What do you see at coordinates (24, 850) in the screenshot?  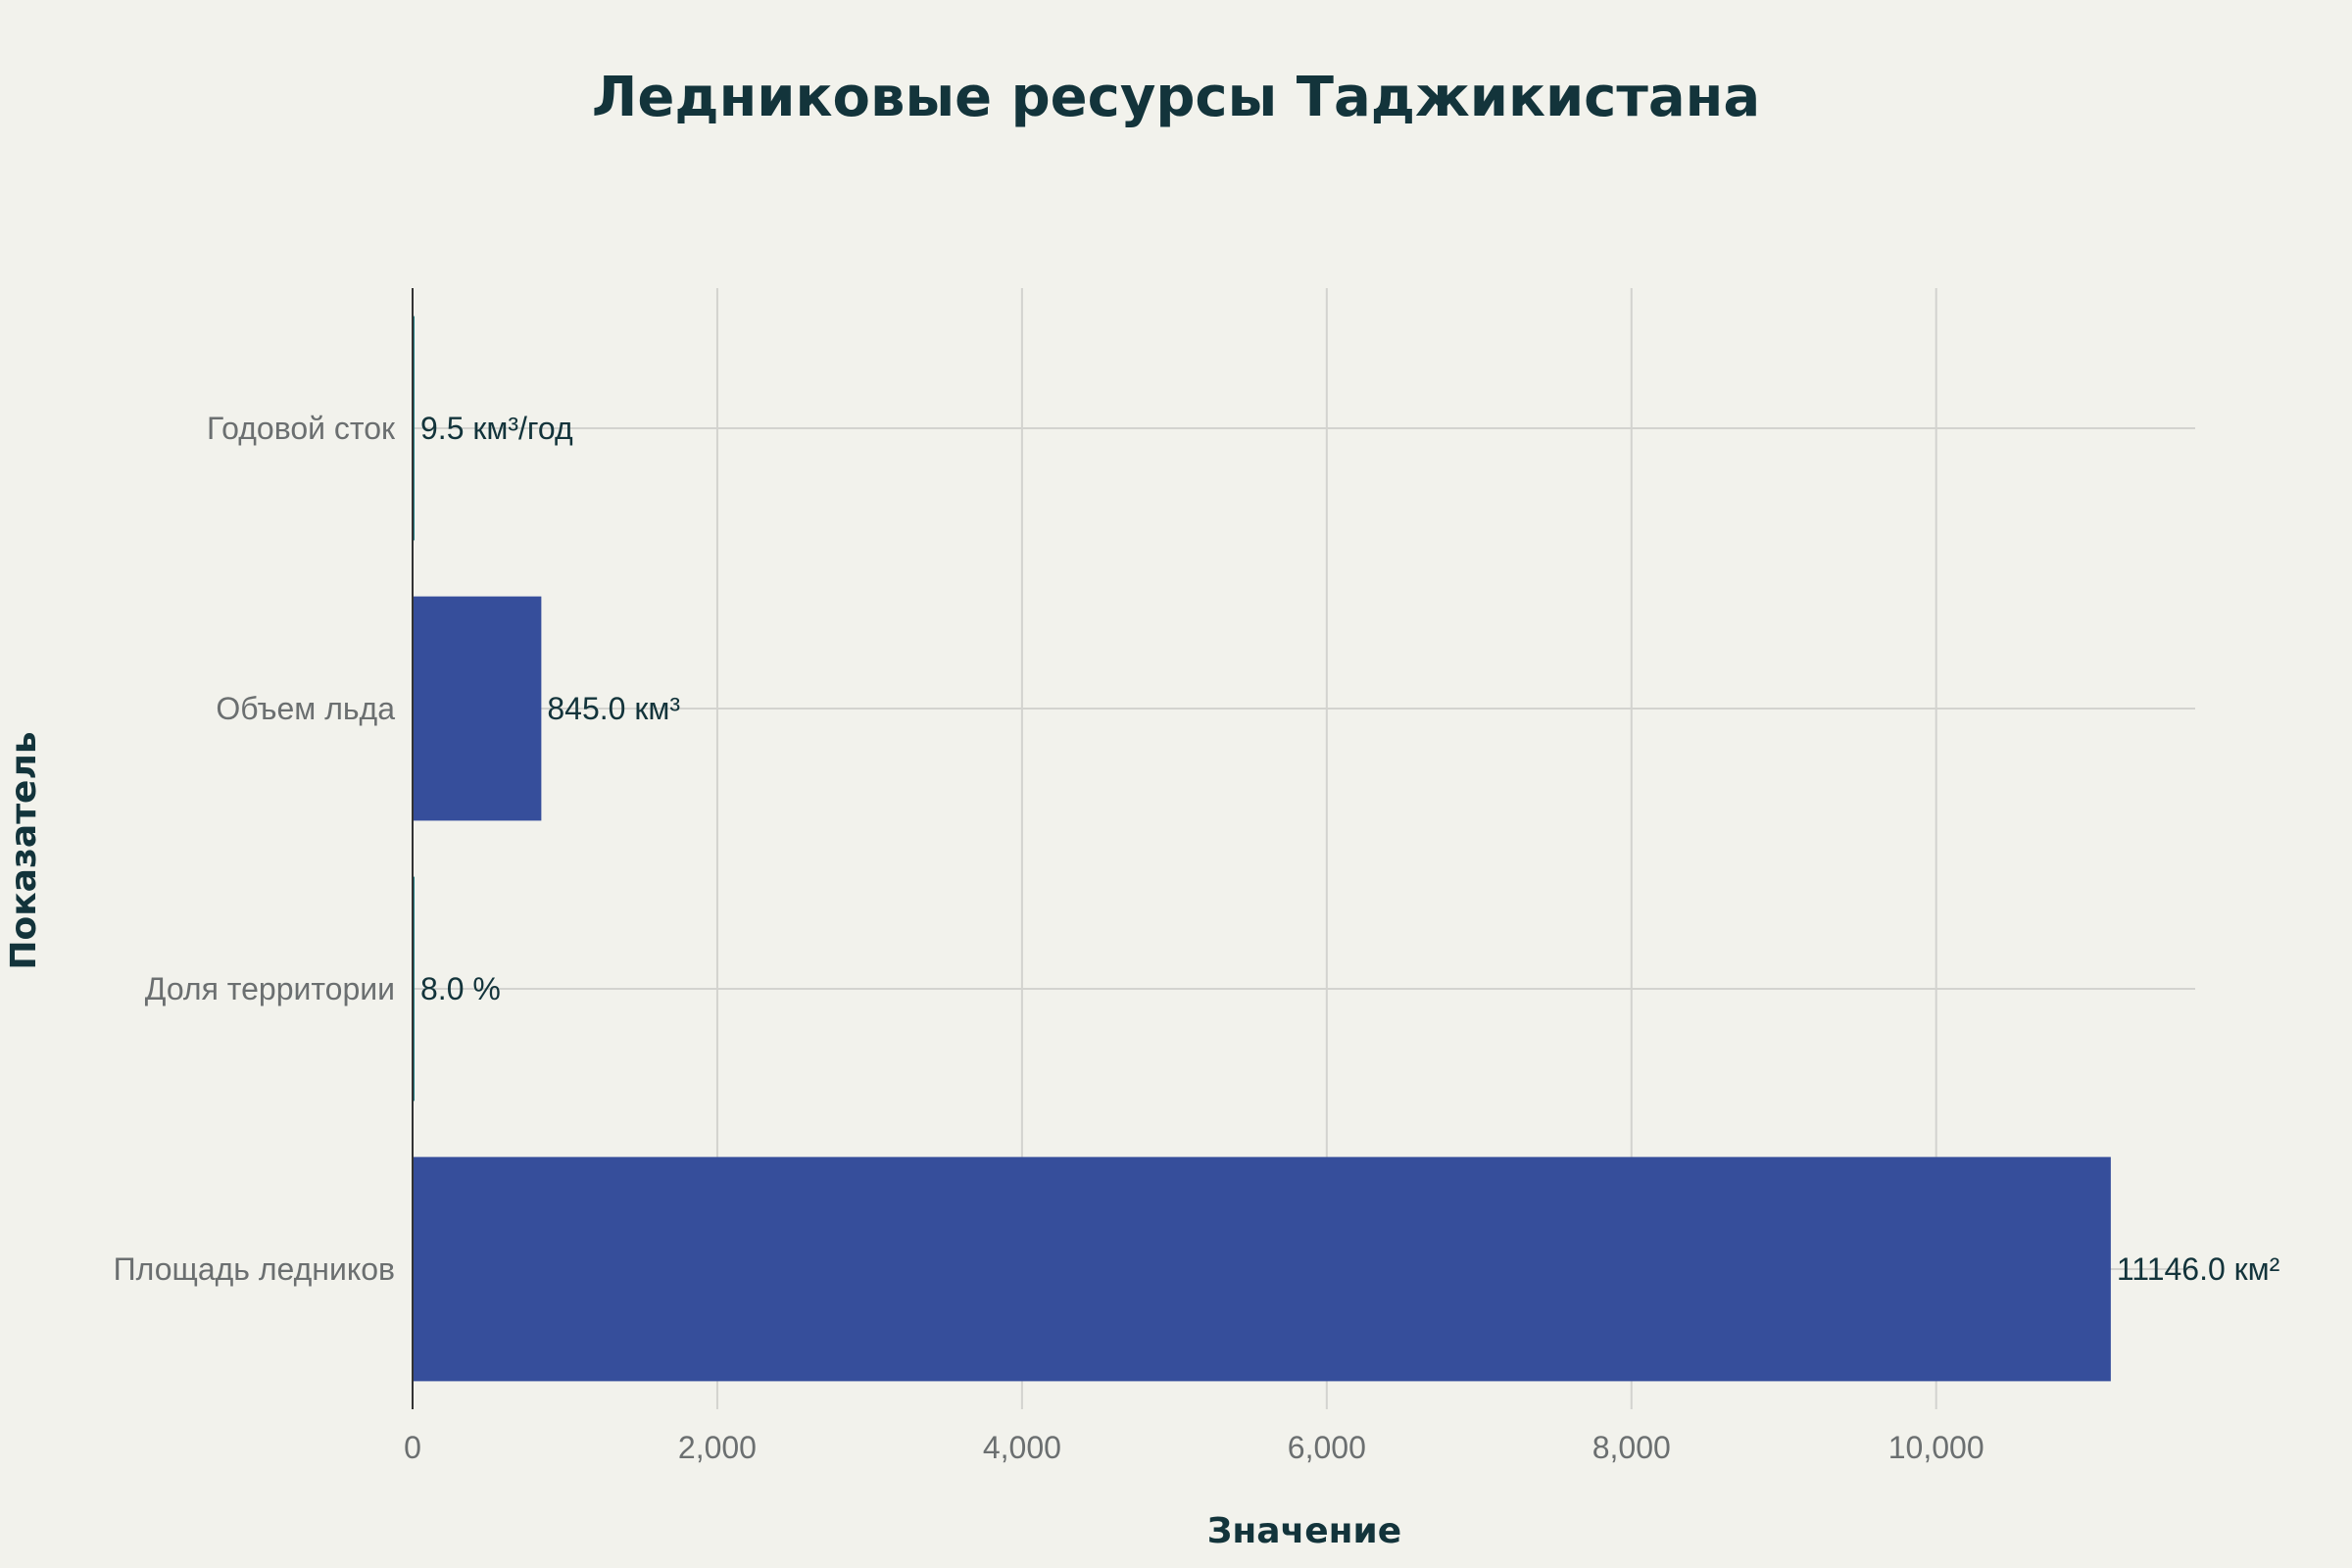 I see `y-axis-title: Показатель` at bounding box center [24, 850].